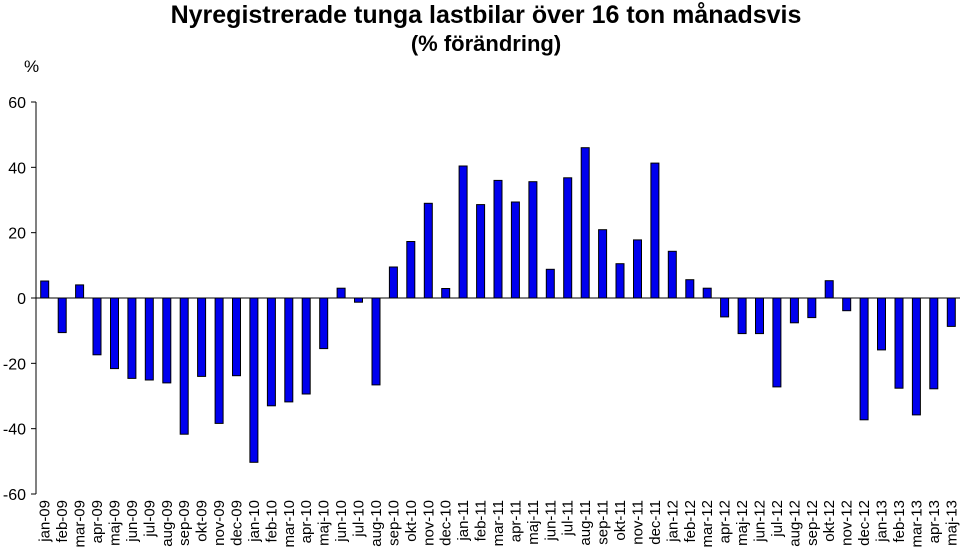  Describe the element at coordinates (289, 524) in the screenshot. I see `x-tick-label-mar-10: mar-10` at that location.